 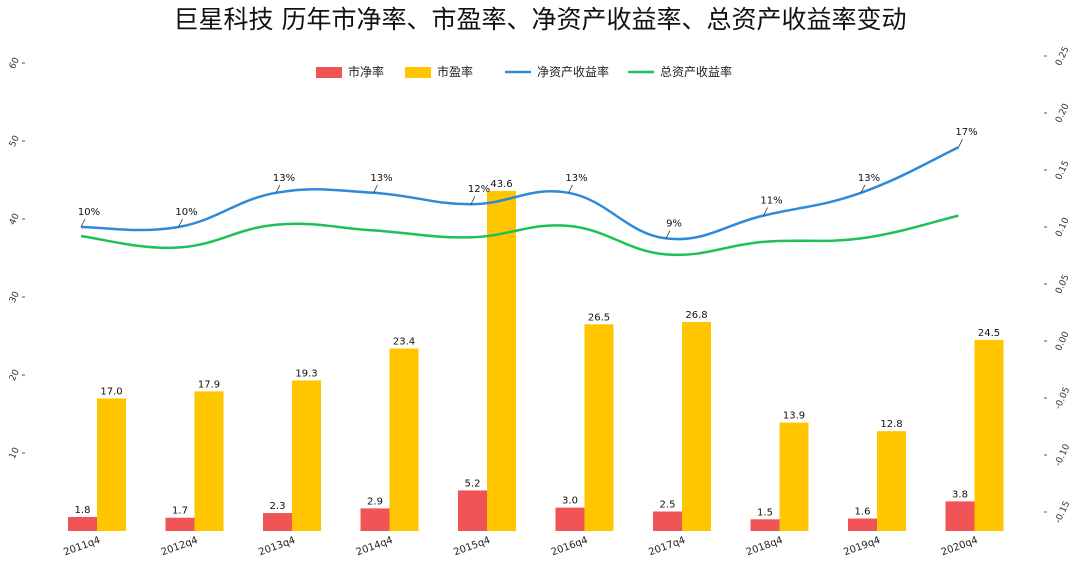 I want to click on legend: 市净率 市盈率 净资产收益率 总资产收益率, so click(x=524, y=71).